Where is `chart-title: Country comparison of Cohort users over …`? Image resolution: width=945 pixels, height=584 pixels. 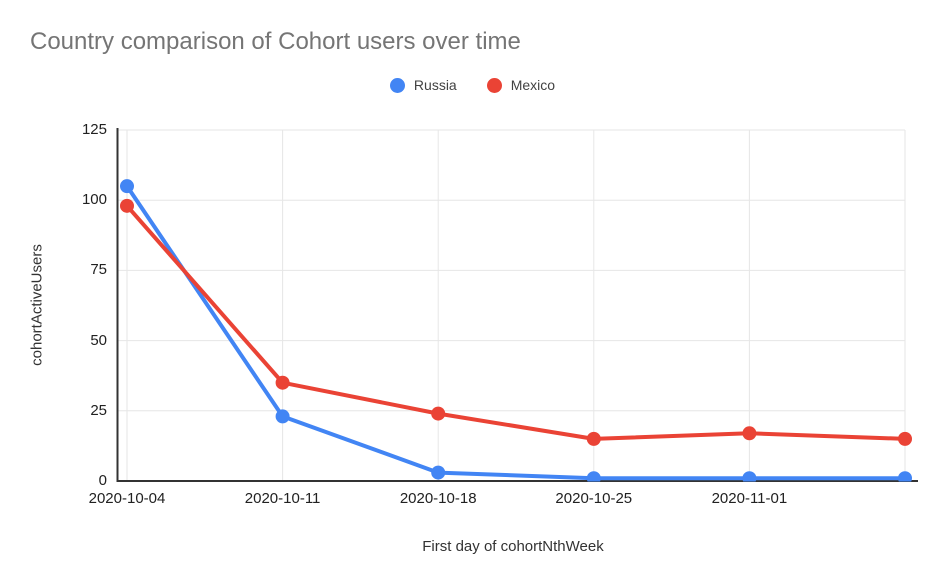 chart-title: Country comparison of Cohort users over … is located at coordinates (275, 41).